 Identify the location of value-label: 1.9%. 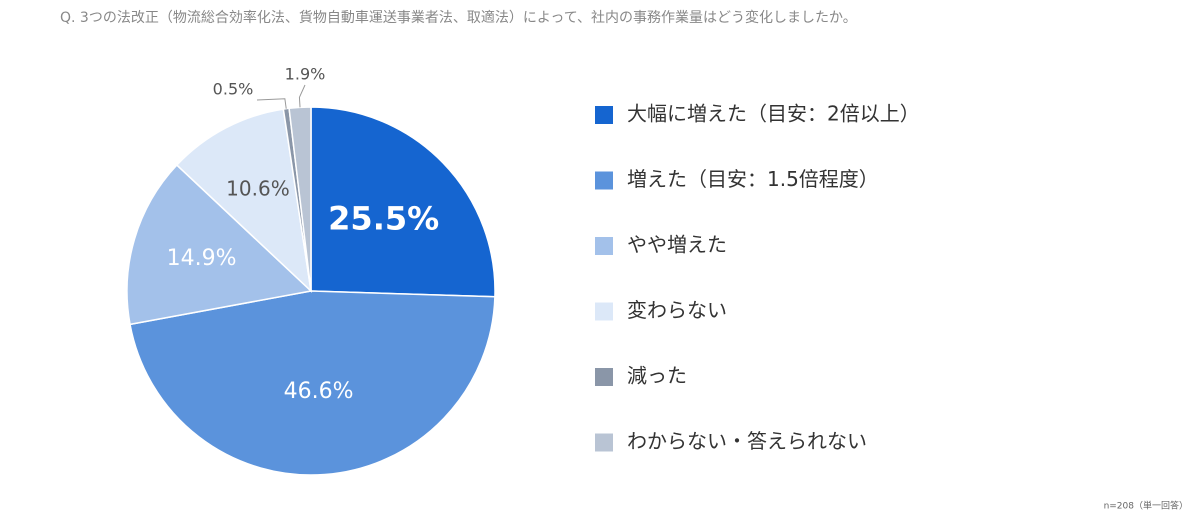
(305, 74).